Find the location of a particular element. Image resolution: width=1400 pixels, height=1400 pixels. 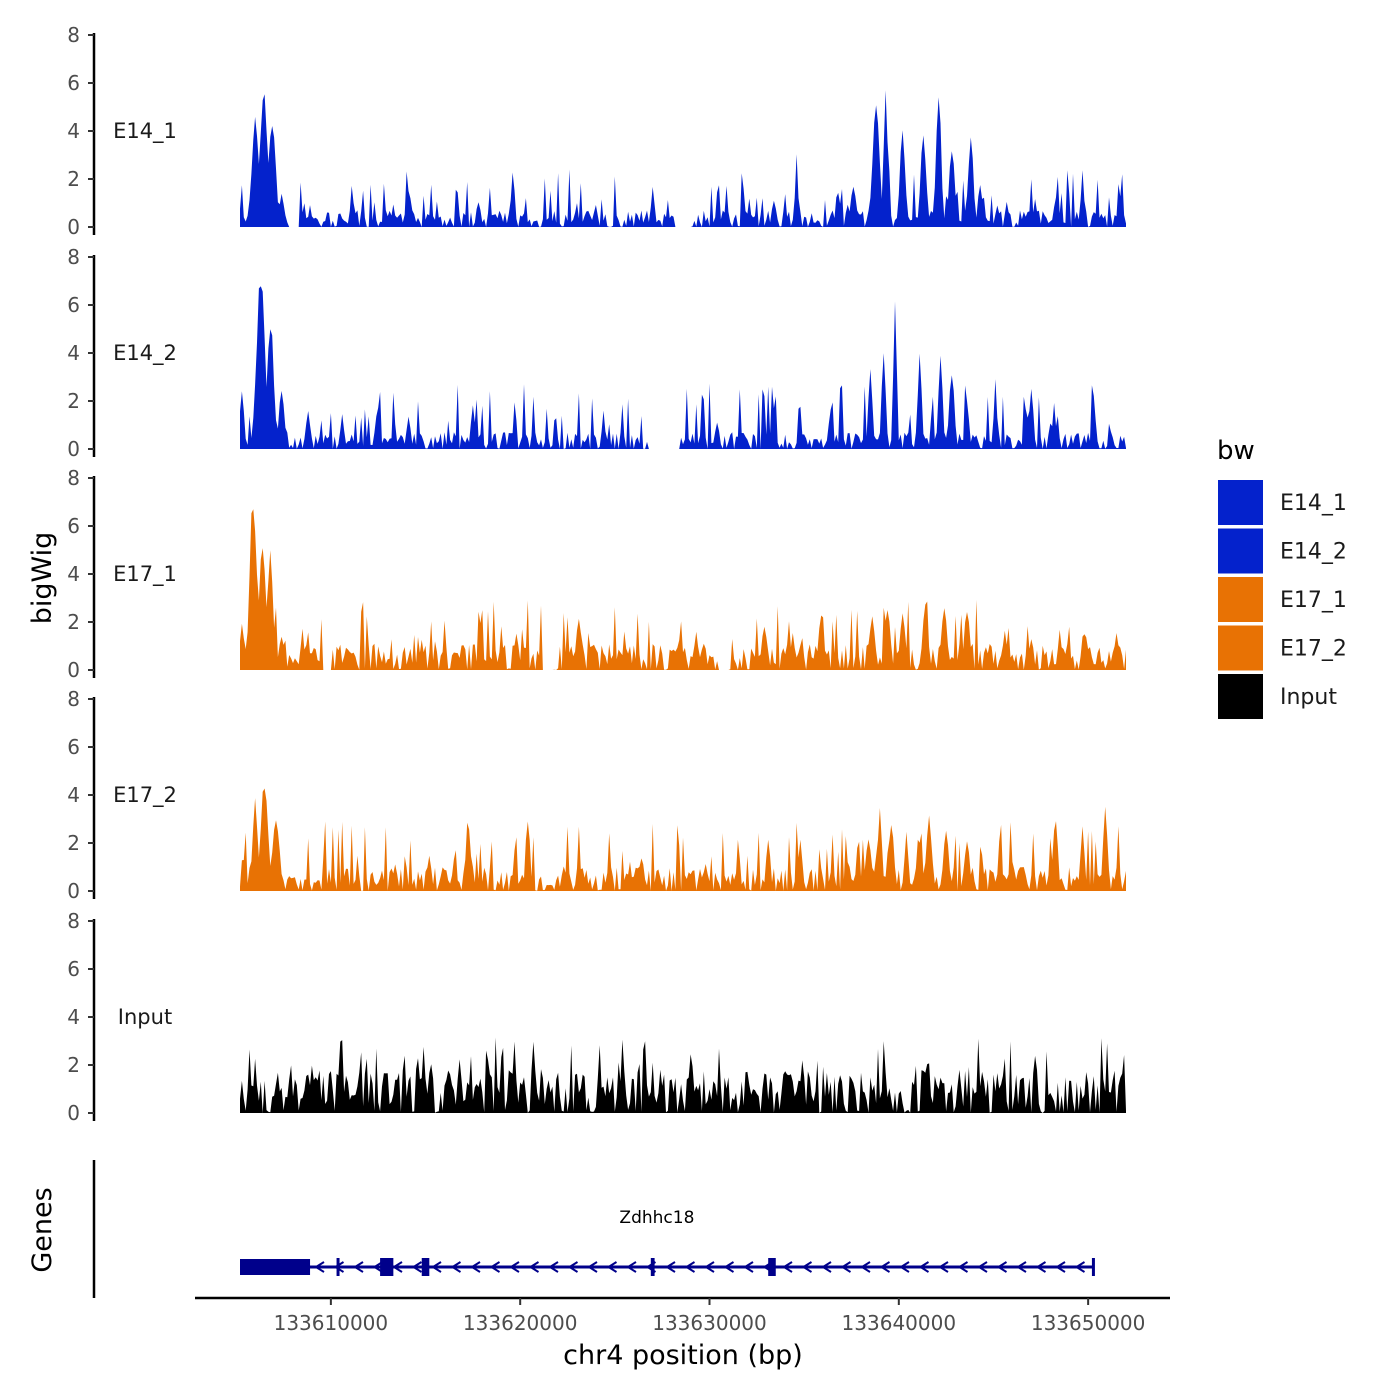

legend-label: E14_2 is located at coordinates (1313, 552).